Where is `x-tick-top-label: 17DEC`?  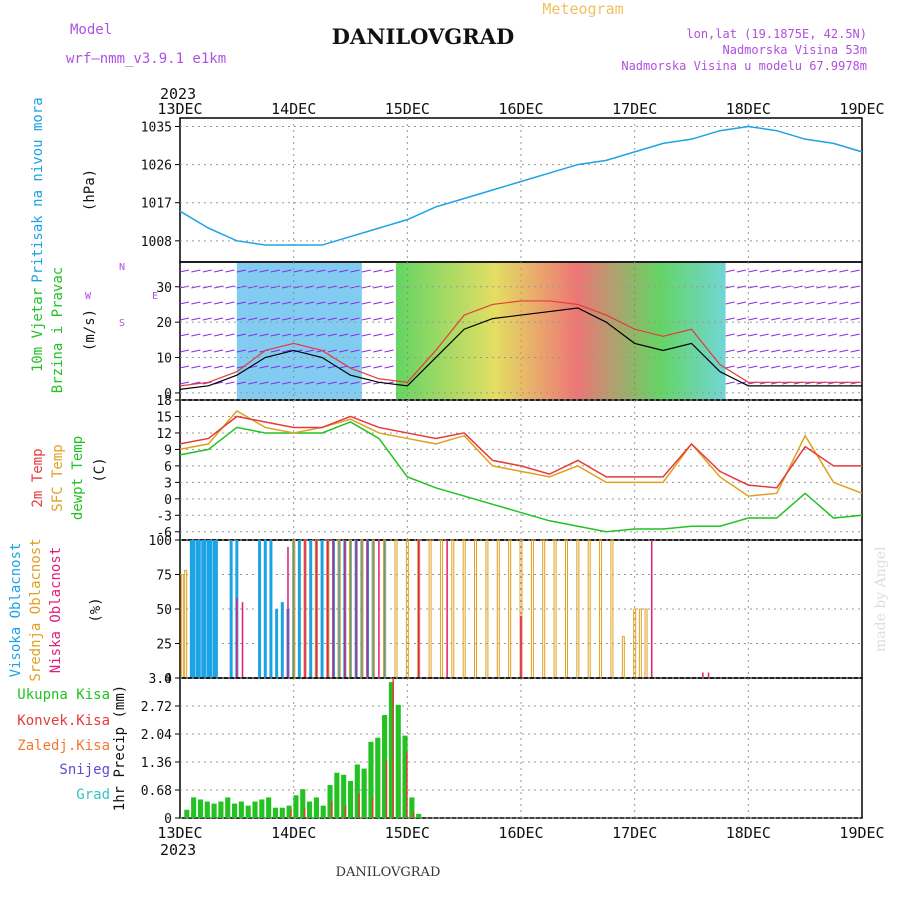
x-tick-top-label: 17DEC is located at coordinates (634, 109).